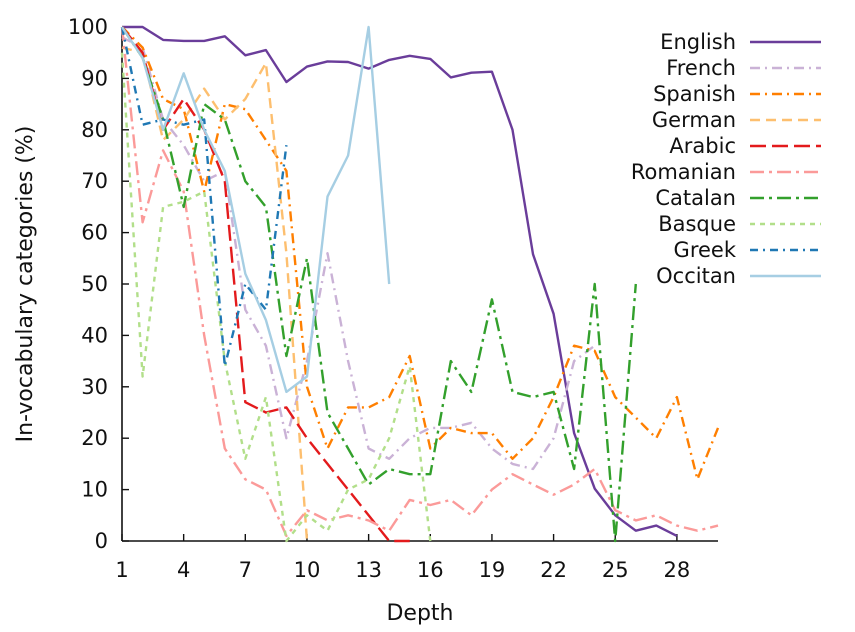 The width and height of the screenshot is (855, 632). What do you see at coordinates (698, 42) in the screenshot?
I see `legend-label-english: English` at bounding box center [698, 42].